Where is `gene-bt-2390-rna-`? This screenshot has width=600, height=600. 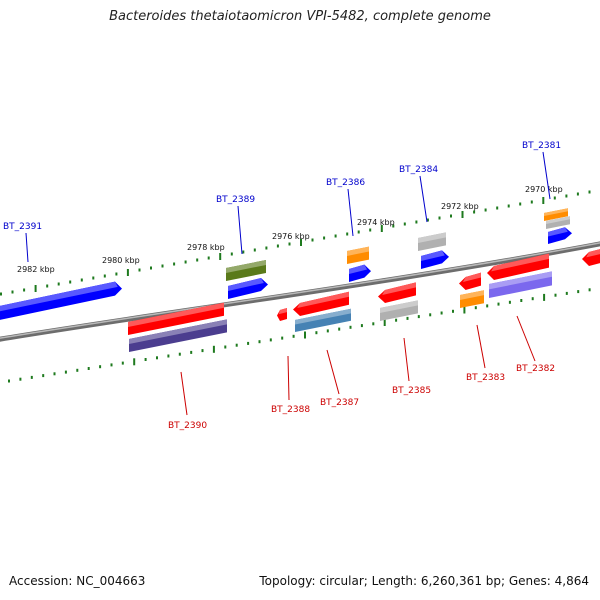 gene-bt-2390-rna- is located at coordinates (178, 335).